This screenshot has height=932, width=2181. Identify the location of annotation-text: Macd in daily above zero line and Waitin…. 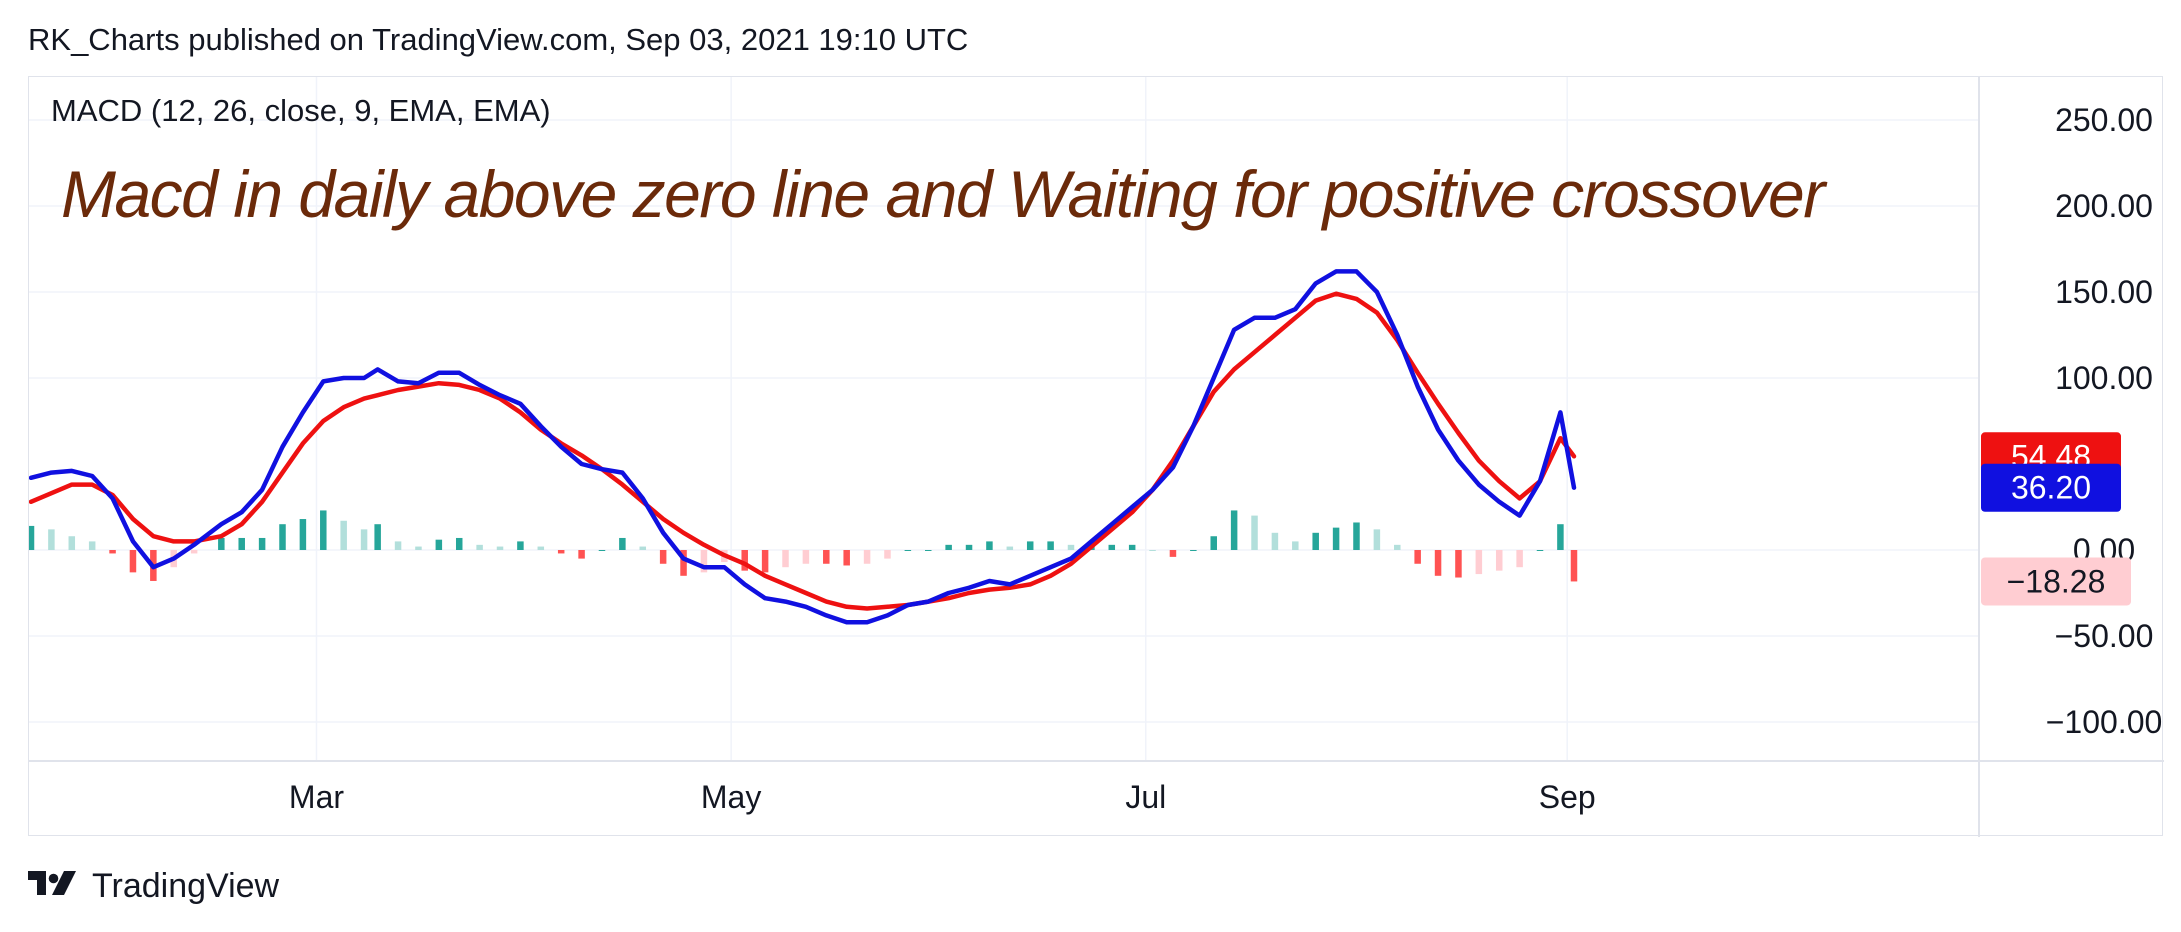
(944, 194).